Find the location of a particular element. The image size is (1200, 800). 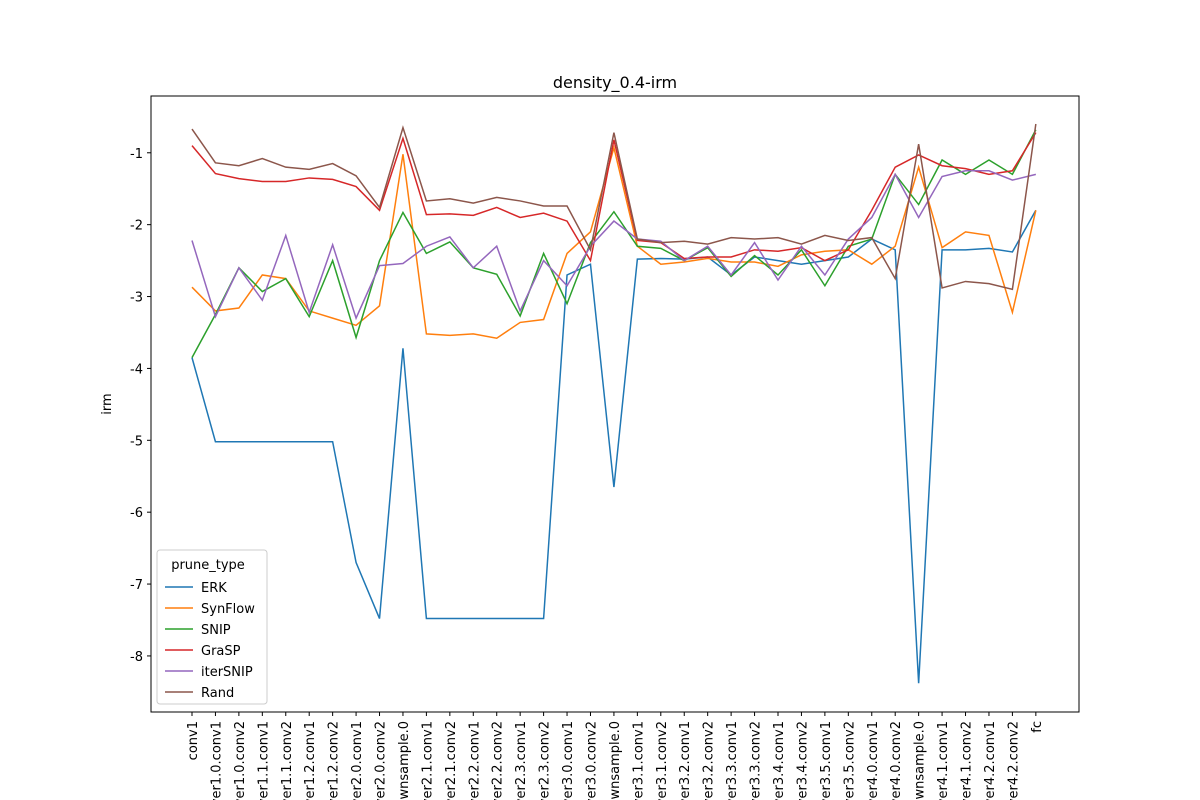

x-tick-label: layer4.0.downsample.0 is located at coordinates (920, 760).